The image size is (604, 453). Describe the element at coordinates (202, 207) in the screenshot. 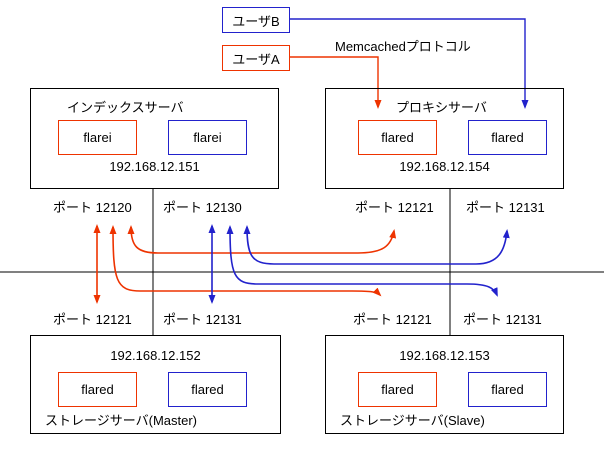

I see `port-12130-label: ポート 12130` at that location.